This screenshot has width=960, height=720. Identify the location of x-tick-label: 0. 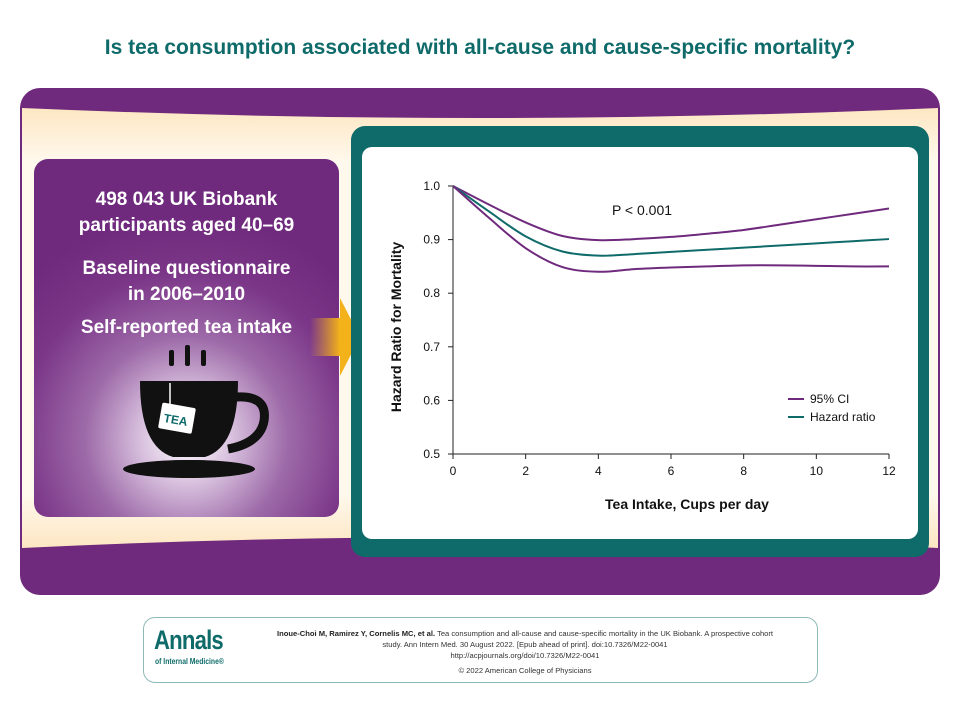
(453, 471).